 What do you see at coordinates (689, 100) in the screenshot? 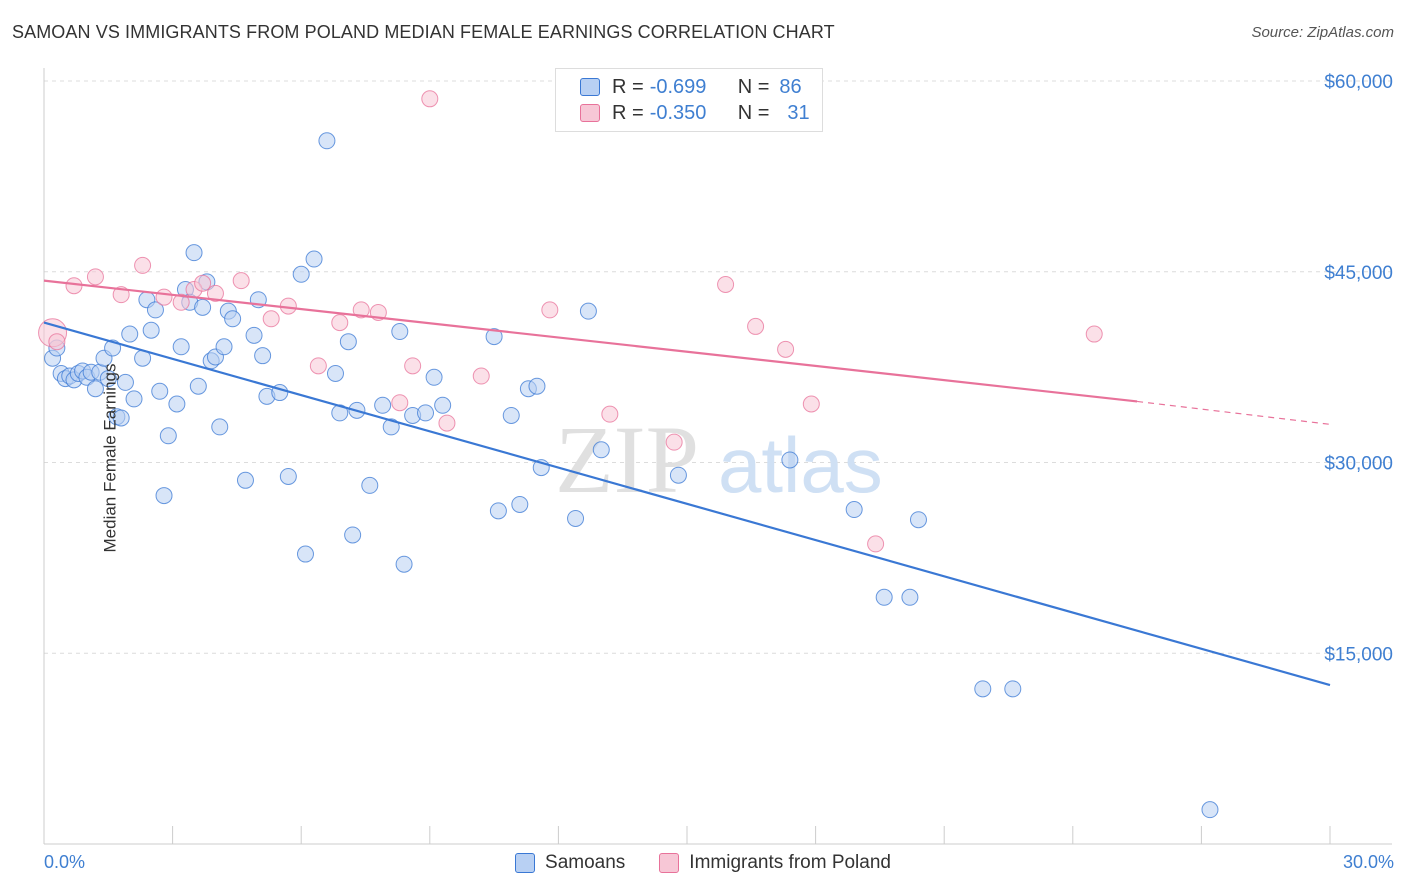
I see `correlation-legend: R = -0.699 N = 86 R = -0.350 N = 31` at bounding box center [689, 100].